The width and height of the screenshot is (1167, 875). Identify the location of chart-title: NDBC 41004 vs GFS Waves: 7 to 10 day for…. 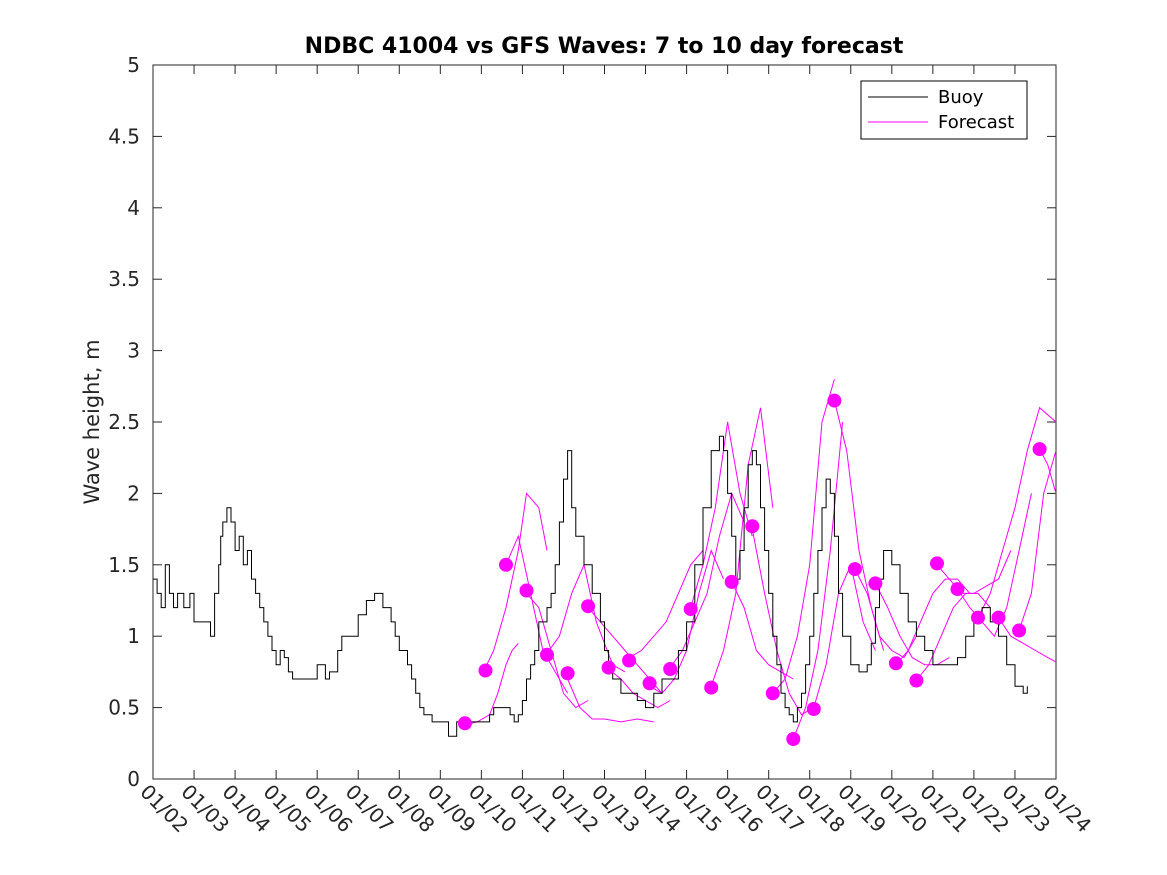
(604, 46).